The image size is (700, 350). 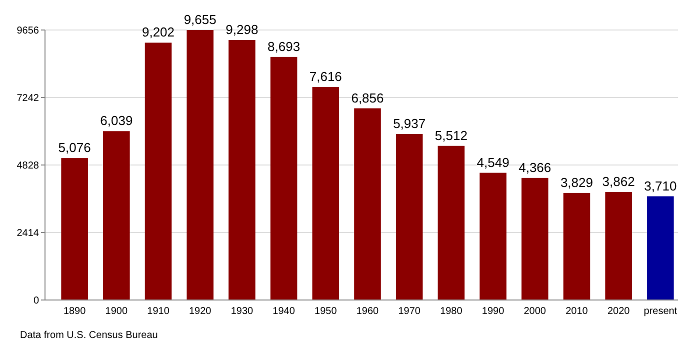 I want to click on data-label: 3,829, so click(x=577, y=182).